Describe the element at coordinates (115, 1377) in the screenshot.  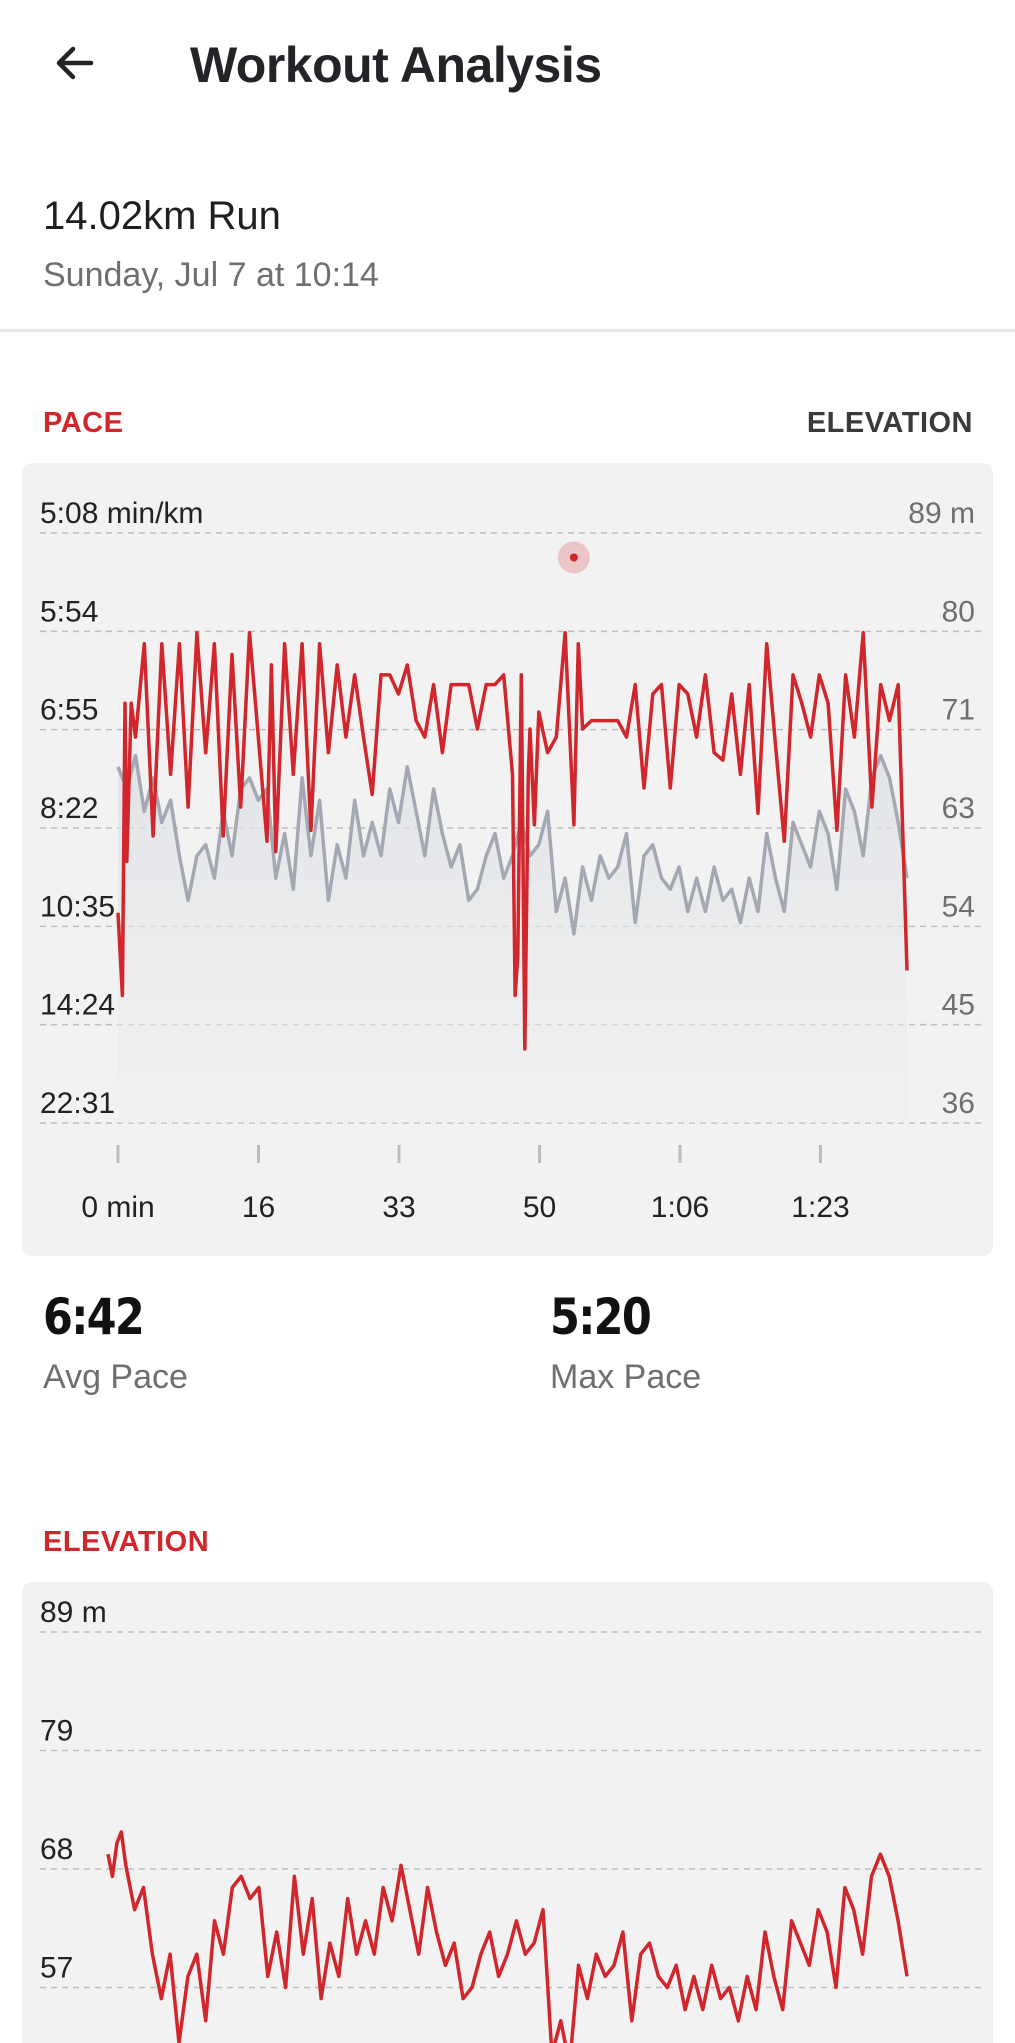
I see `avg-pace-label: Avg Pace` at that location.